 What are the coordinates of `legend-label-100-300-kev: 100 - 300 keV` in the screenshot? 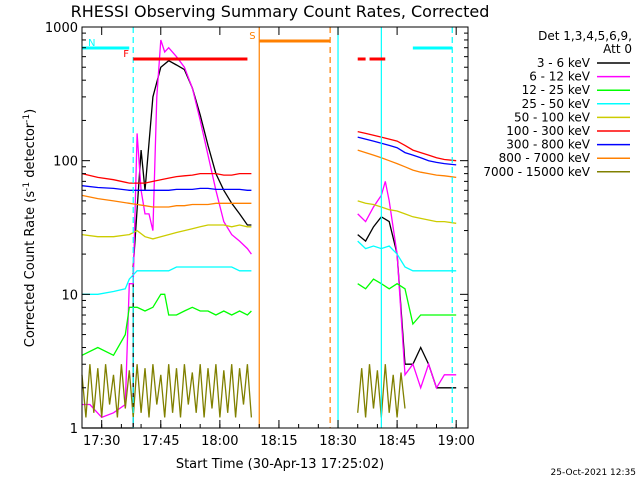 It's located at (548, 131).